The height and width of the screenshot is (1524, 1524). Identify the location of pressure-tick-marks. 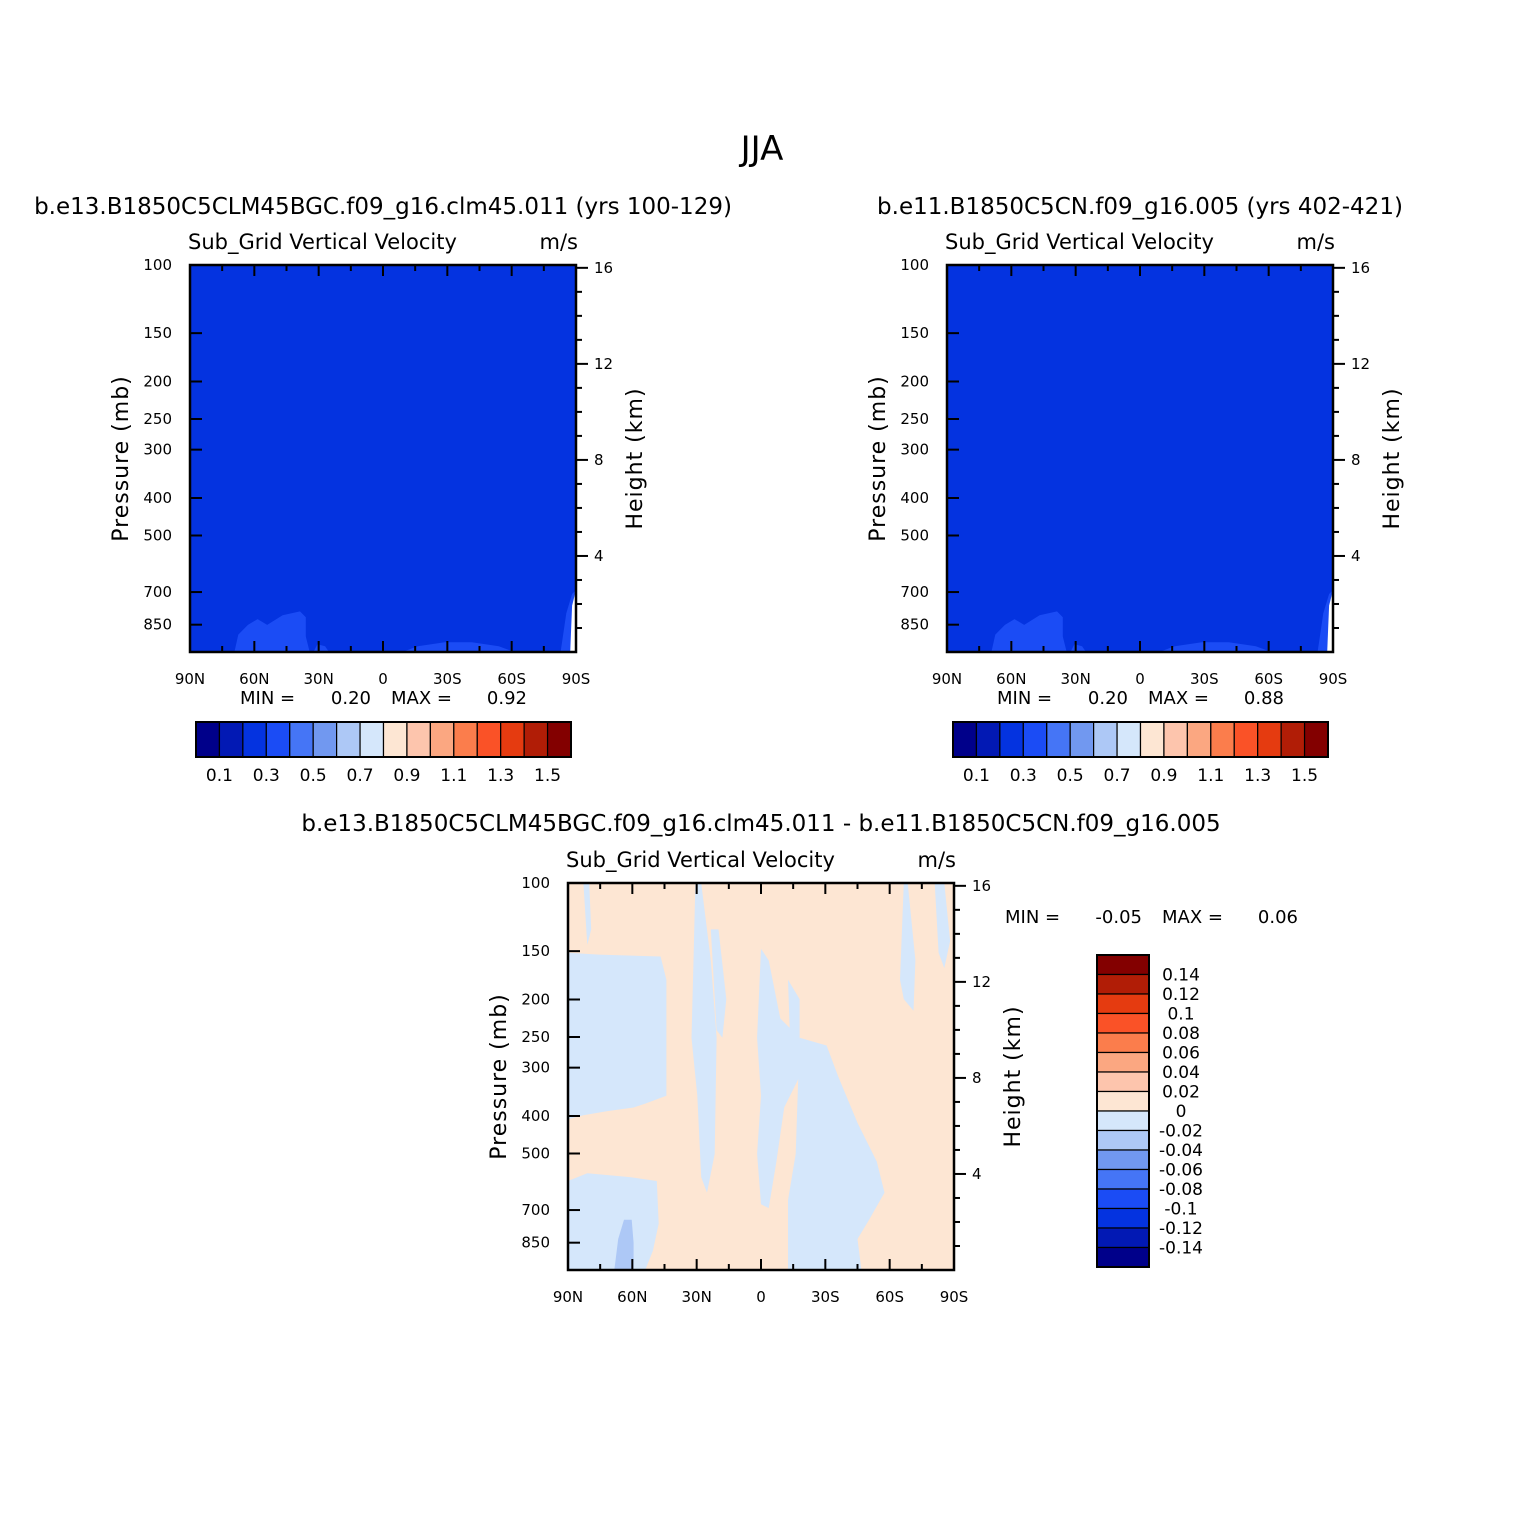
(574, 1063).